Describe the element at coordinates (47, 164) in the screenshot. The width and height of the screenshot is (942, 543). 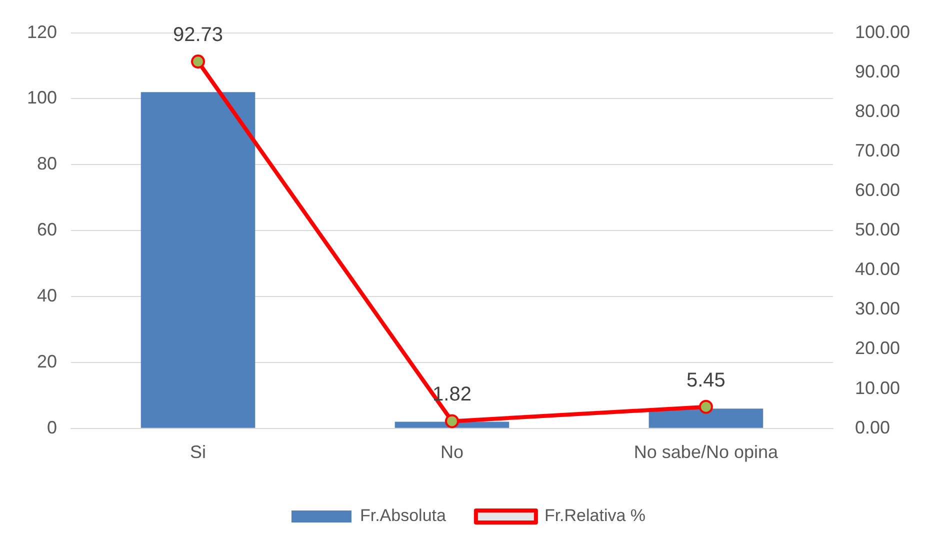
I see `y-tick-label: 80` at that location.